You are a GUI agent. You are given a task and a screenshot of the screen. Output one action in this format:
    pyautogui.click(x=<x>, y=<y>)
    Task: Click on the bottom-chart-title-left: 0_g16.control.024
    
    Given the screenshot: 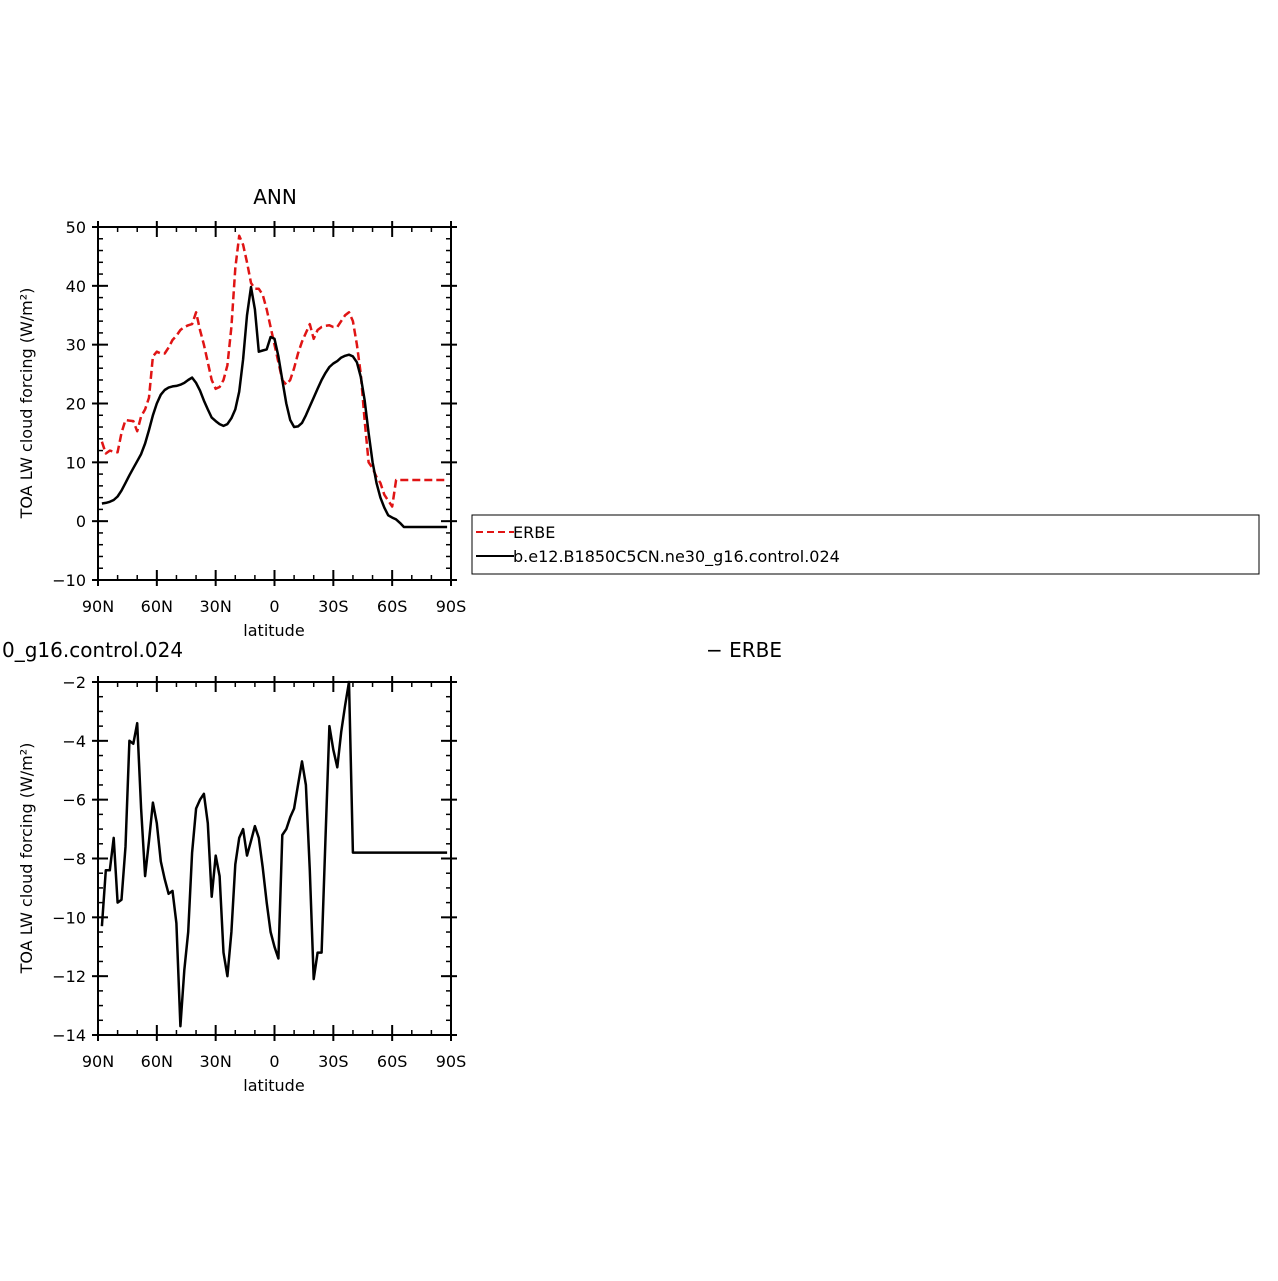 What is the action you would take?
    pyautogui.click(x=92, y=650)
    